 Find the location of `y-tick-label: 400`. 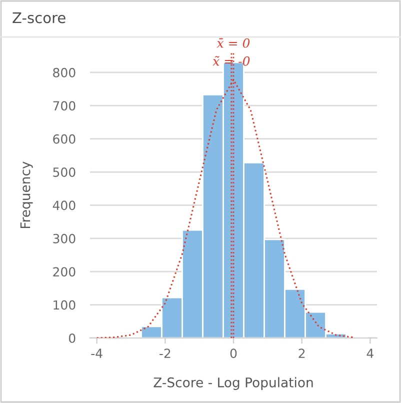

y-tick-label: 400 is located at coordinates (64, 205).